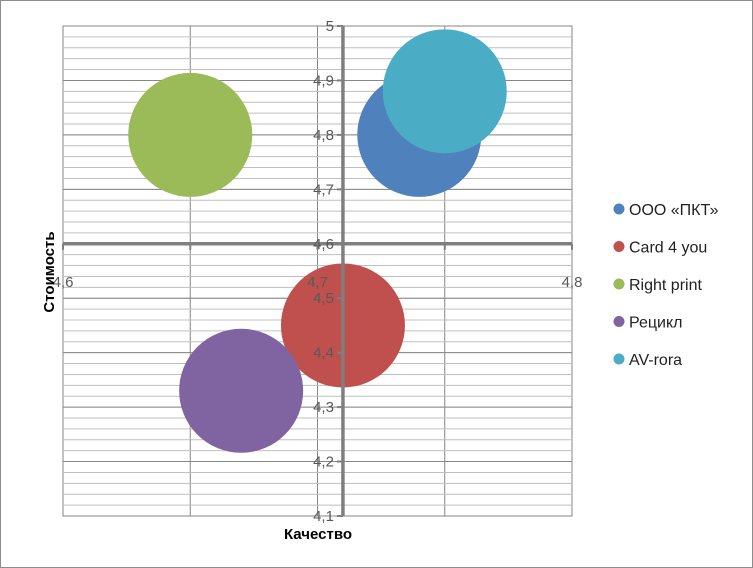  I want to click on y-tick-label: 4,4, so click(323, 353).